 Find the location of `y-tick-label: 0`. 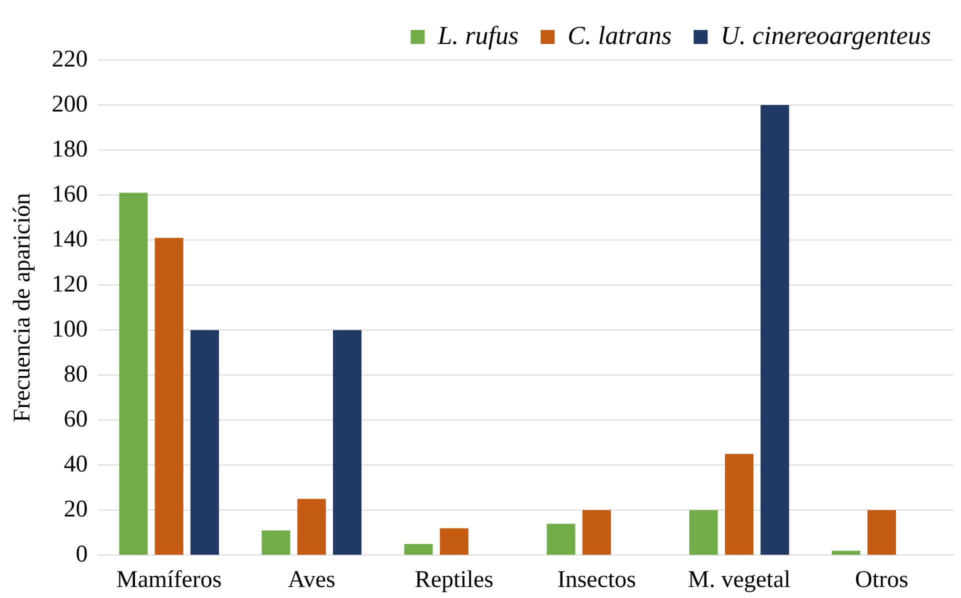

y-tick-label: 0 is located at coordinates (82, 554).